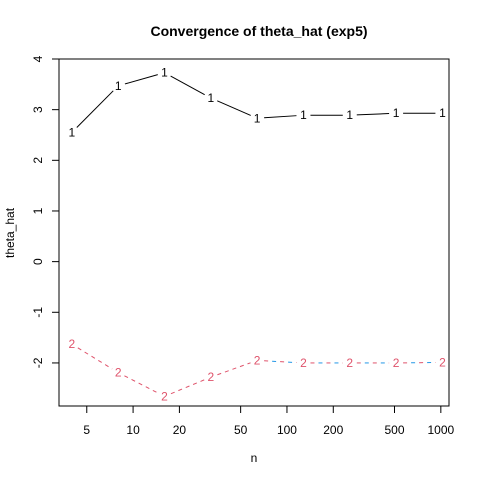 The image size is (480, 480). Describe the element at coordinates (45, 211) in the screenshot. I see `y-axis: -2 -1 0 1 2 3 4` at that location.